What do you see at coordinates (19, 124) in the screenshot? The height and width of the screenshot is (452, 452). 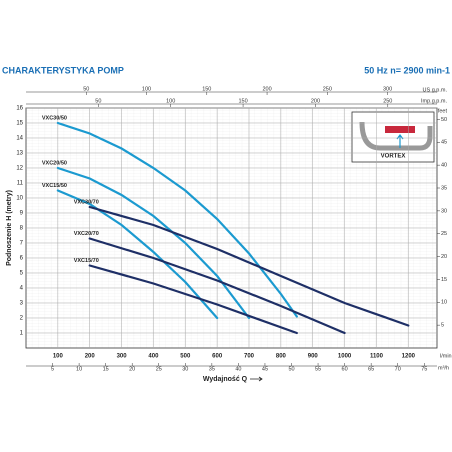 I see `y-tick-label: 15` at bounding box center [19, 124].